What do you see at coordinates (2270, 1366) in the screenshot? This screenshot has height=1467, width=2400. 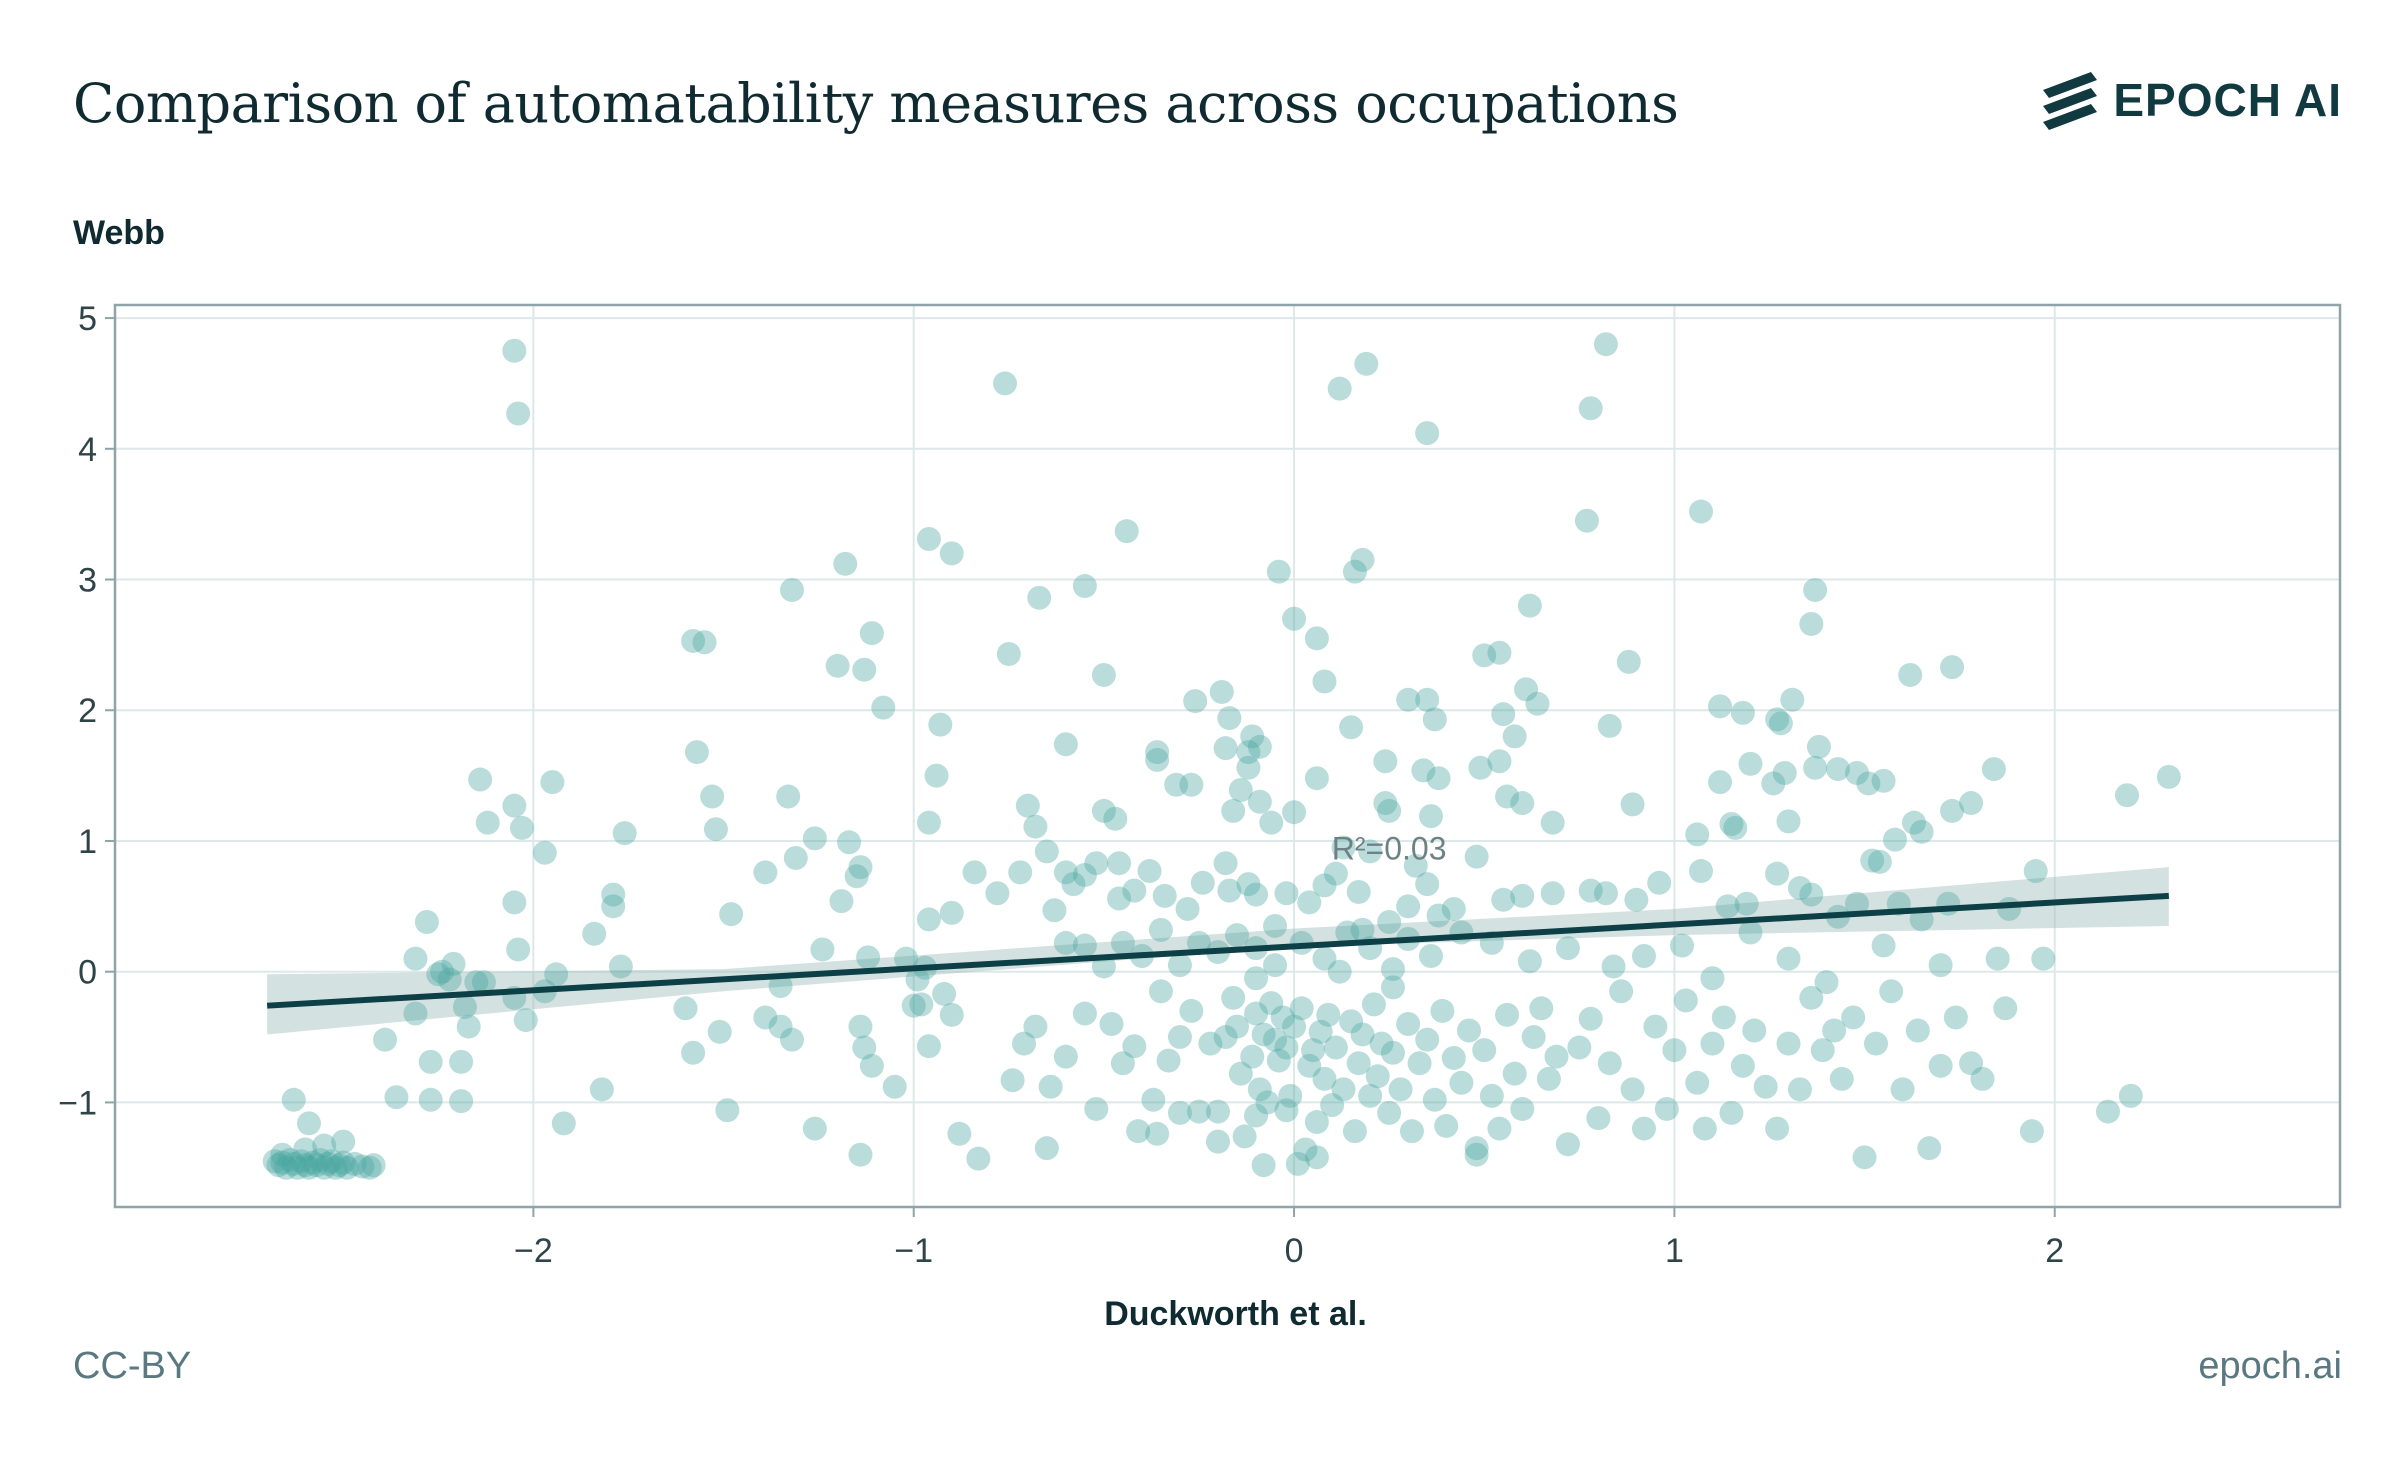 I see `site-link: epoch.ai` at bounding box center [2270, 1366].